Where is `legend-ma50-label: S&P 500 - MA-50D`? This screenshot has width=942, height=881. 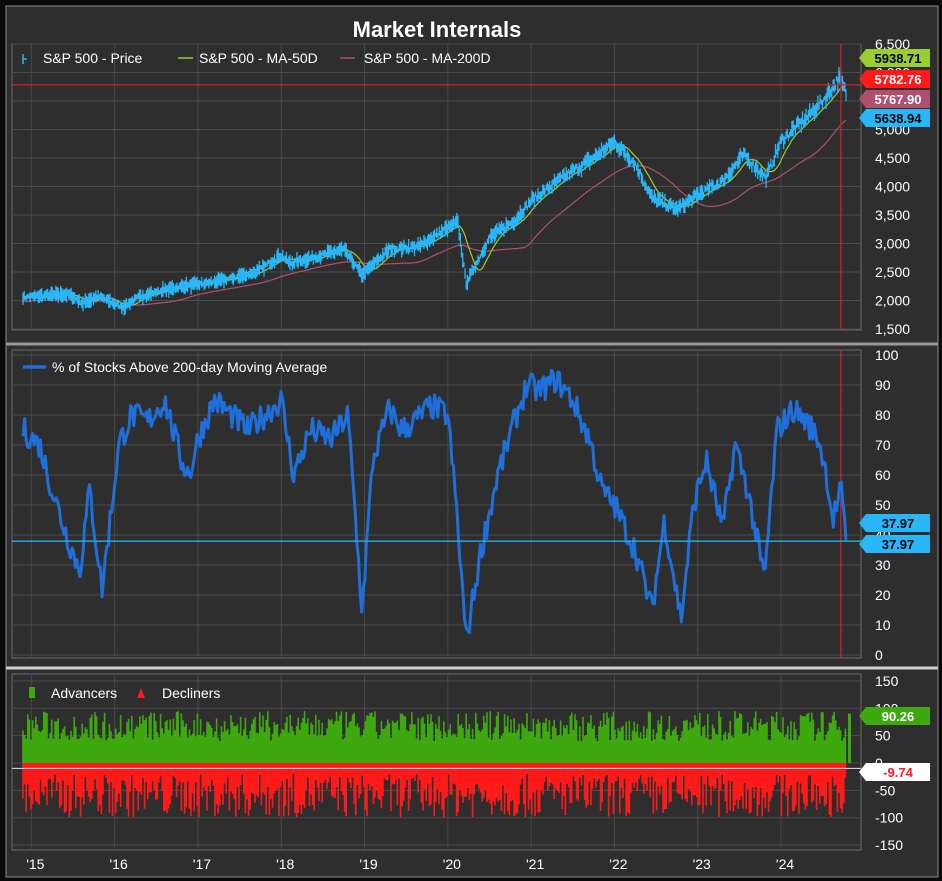 legend-ma50-label: S&P 500 - MA-50D is located at coordinates (258, 58).